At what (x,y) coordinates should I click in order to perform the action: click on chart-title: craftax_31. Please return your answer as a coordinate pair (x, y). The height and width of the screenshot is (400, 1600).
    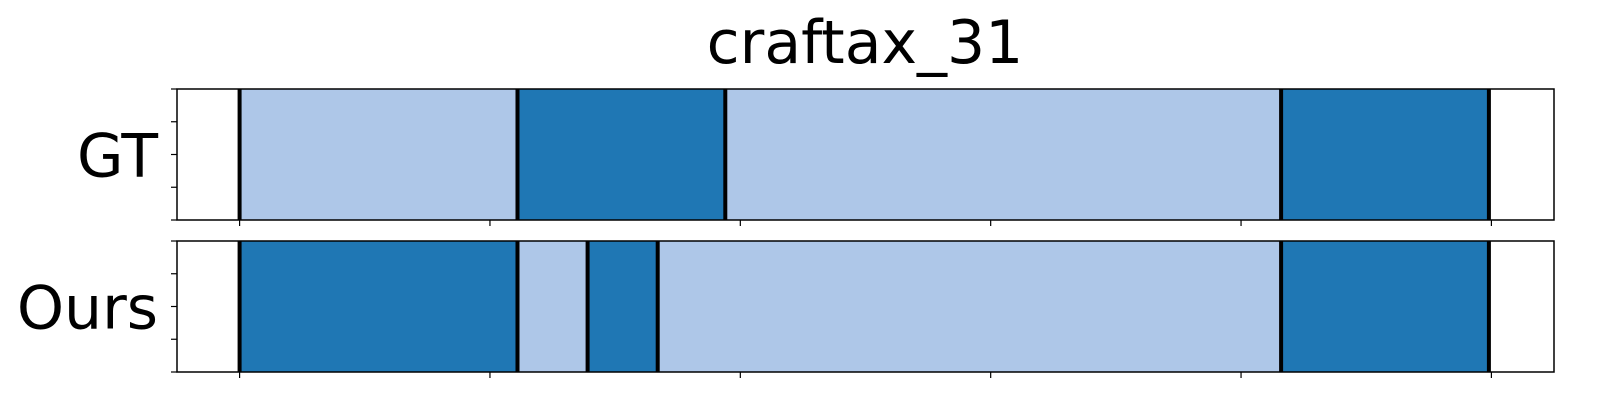
    Looking at the image, I should click on (865, 43).